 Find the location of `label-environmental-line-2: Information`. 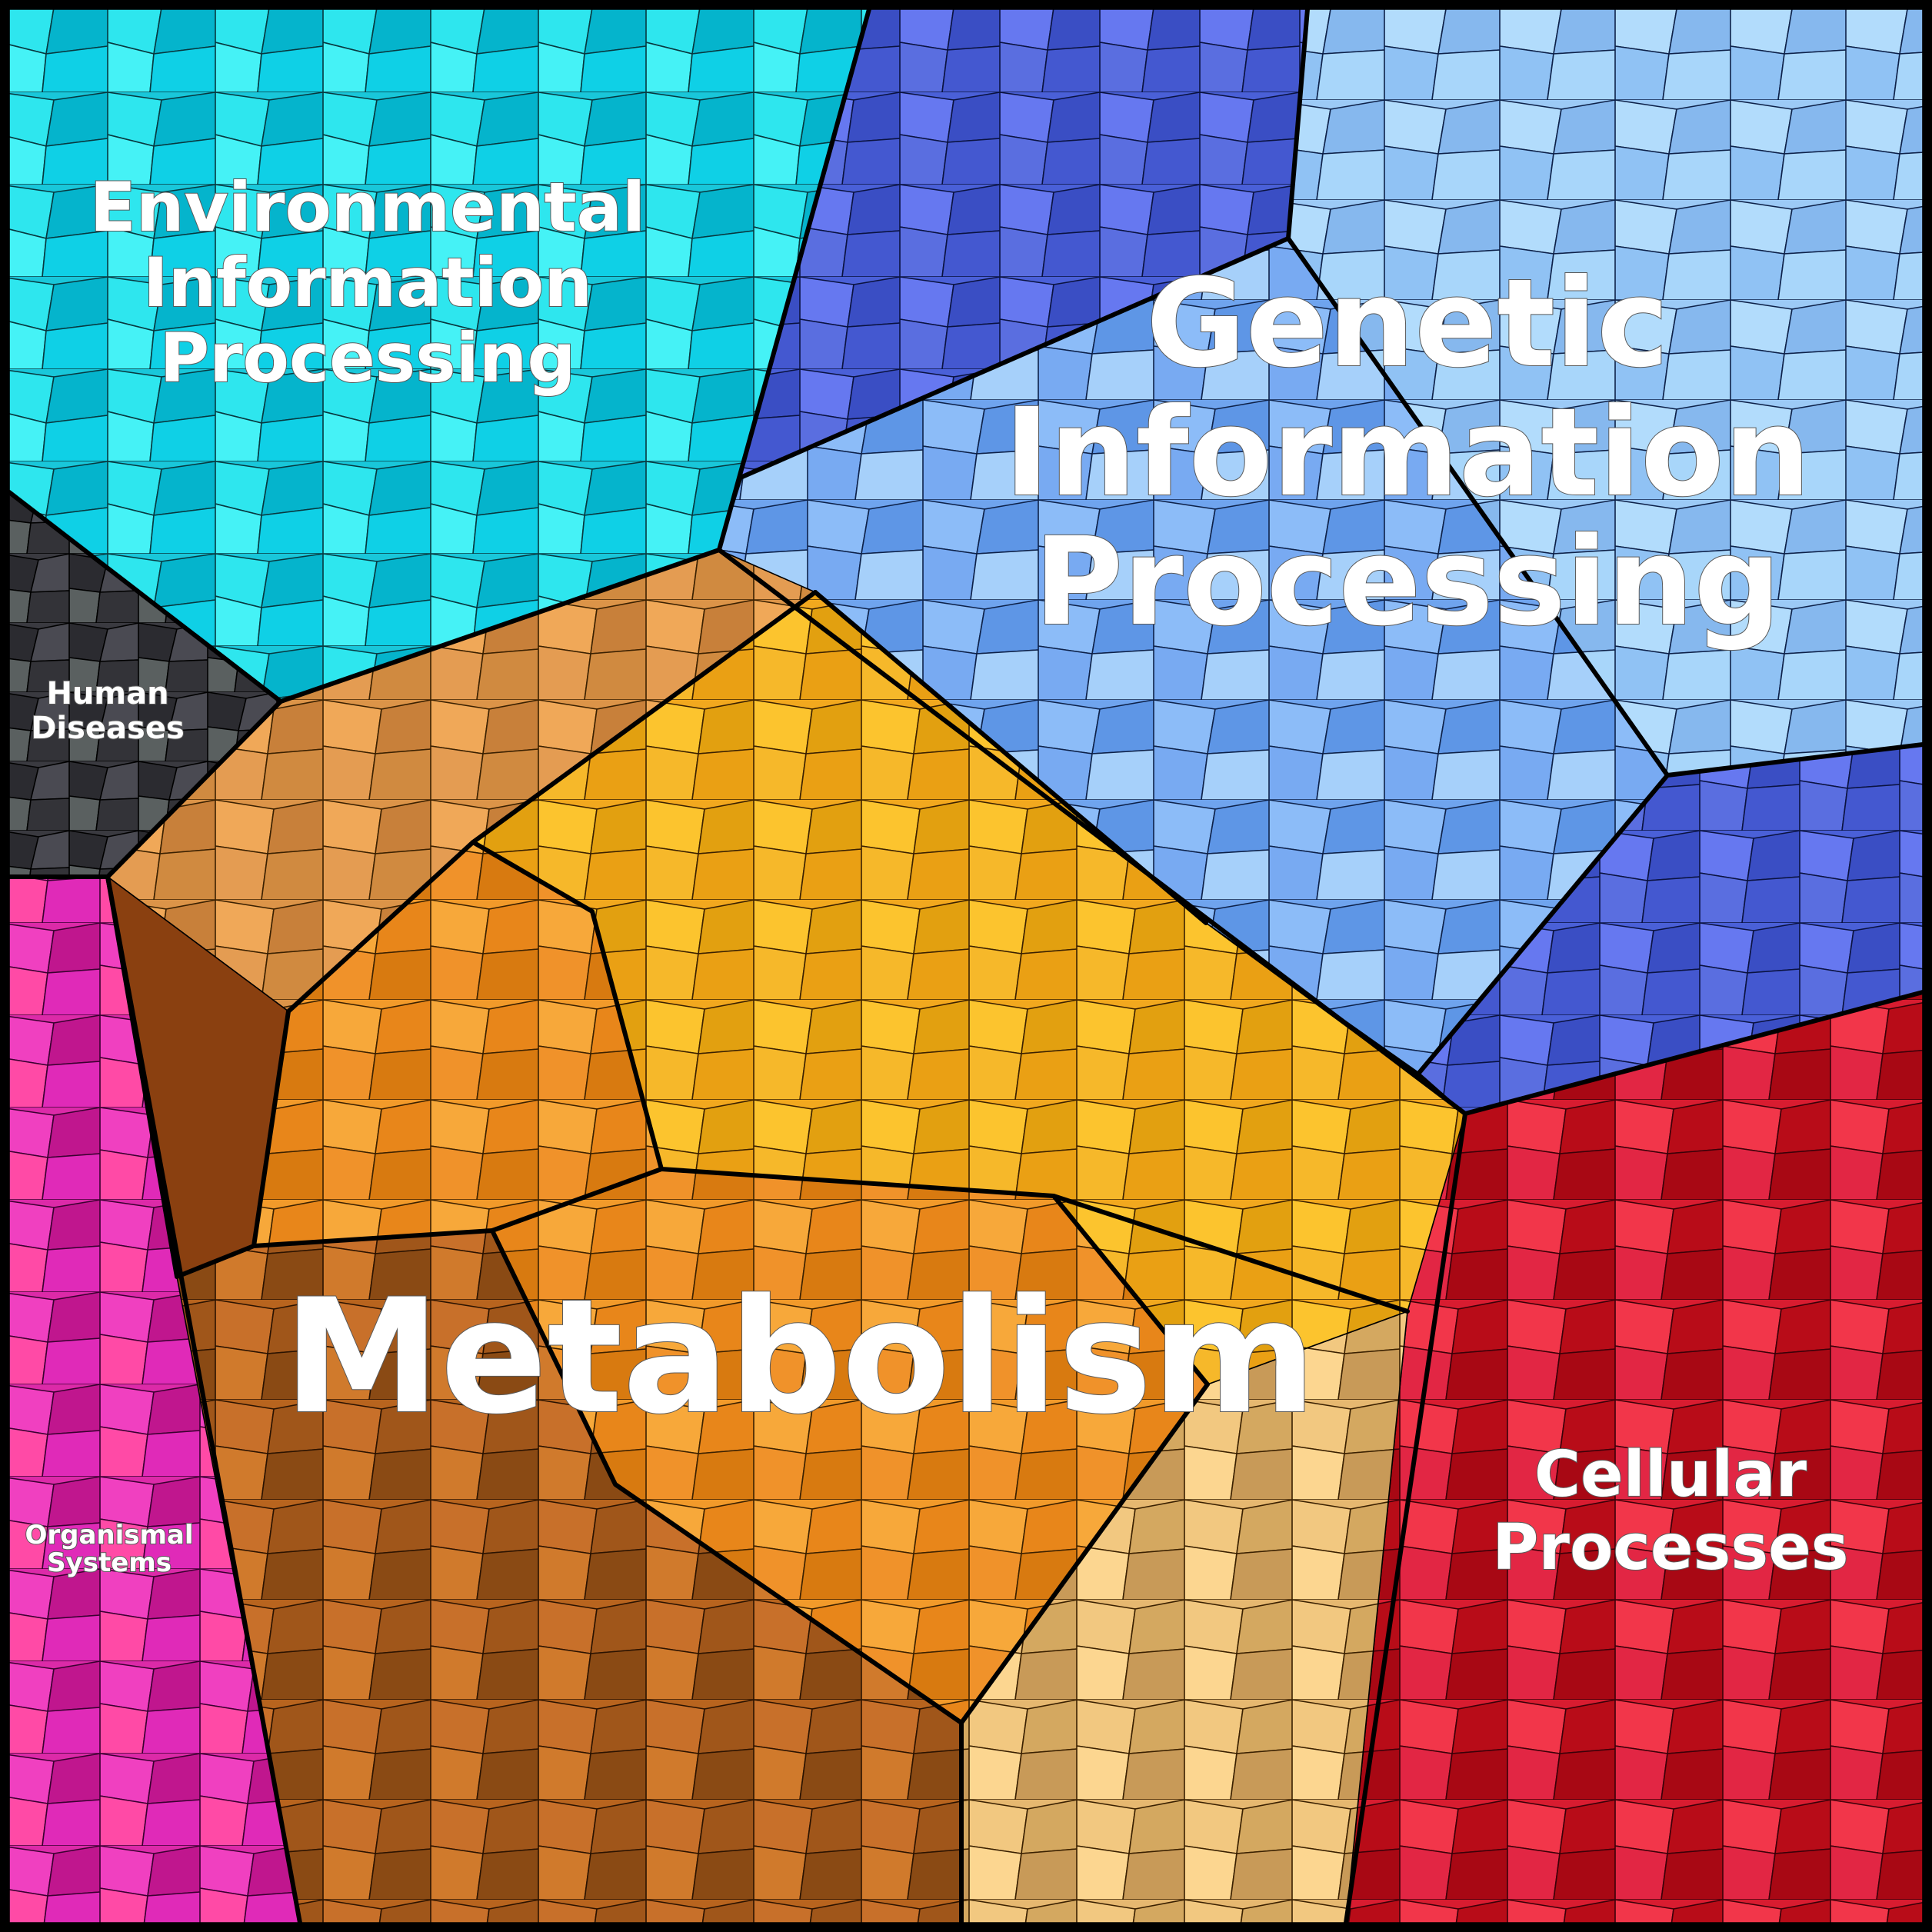

label-environmental-line-2: Information is located at coordinates (367, 282).